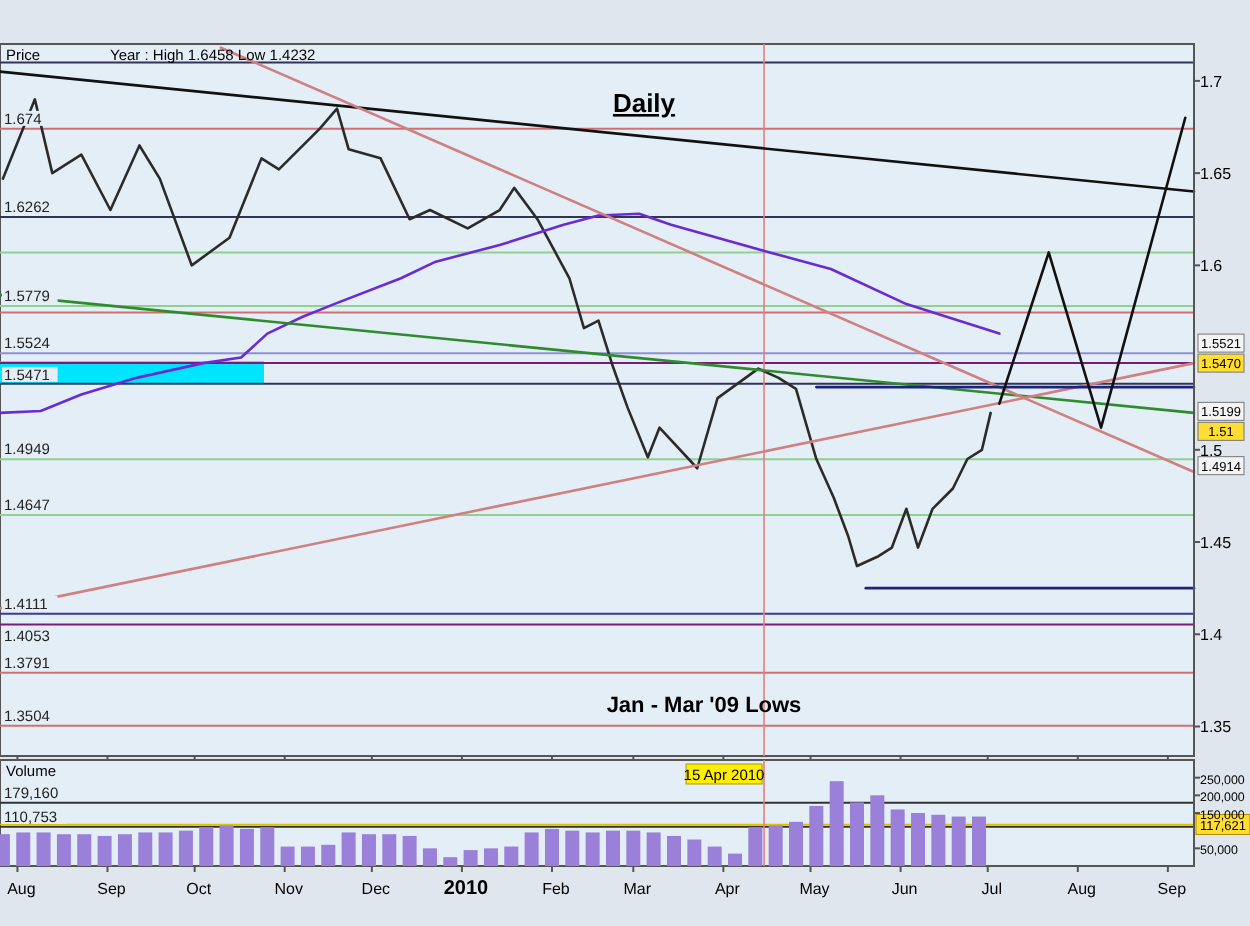 The image size is (1250, 926). What do you see at coordinates (992, 889) in the screenshot?
I see `x-tick-label: Jul` at bounding box center [992, 889].